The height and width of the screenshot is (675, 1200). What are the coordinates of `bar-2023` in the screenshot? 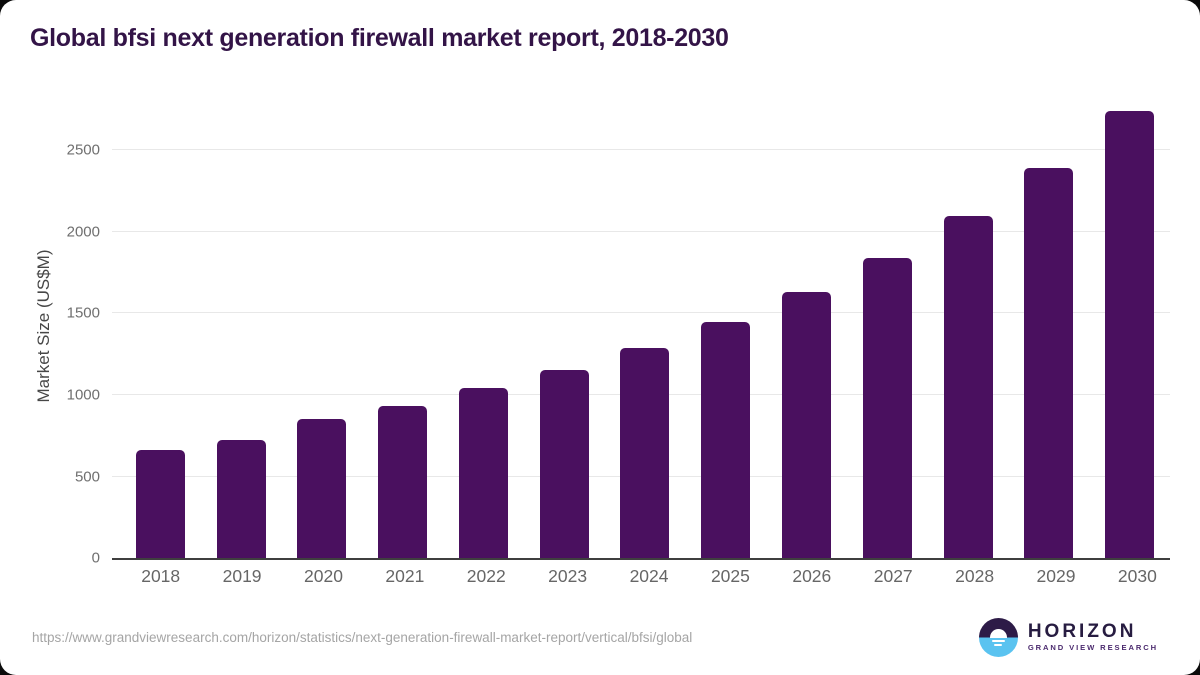 It's located at (564, 463).